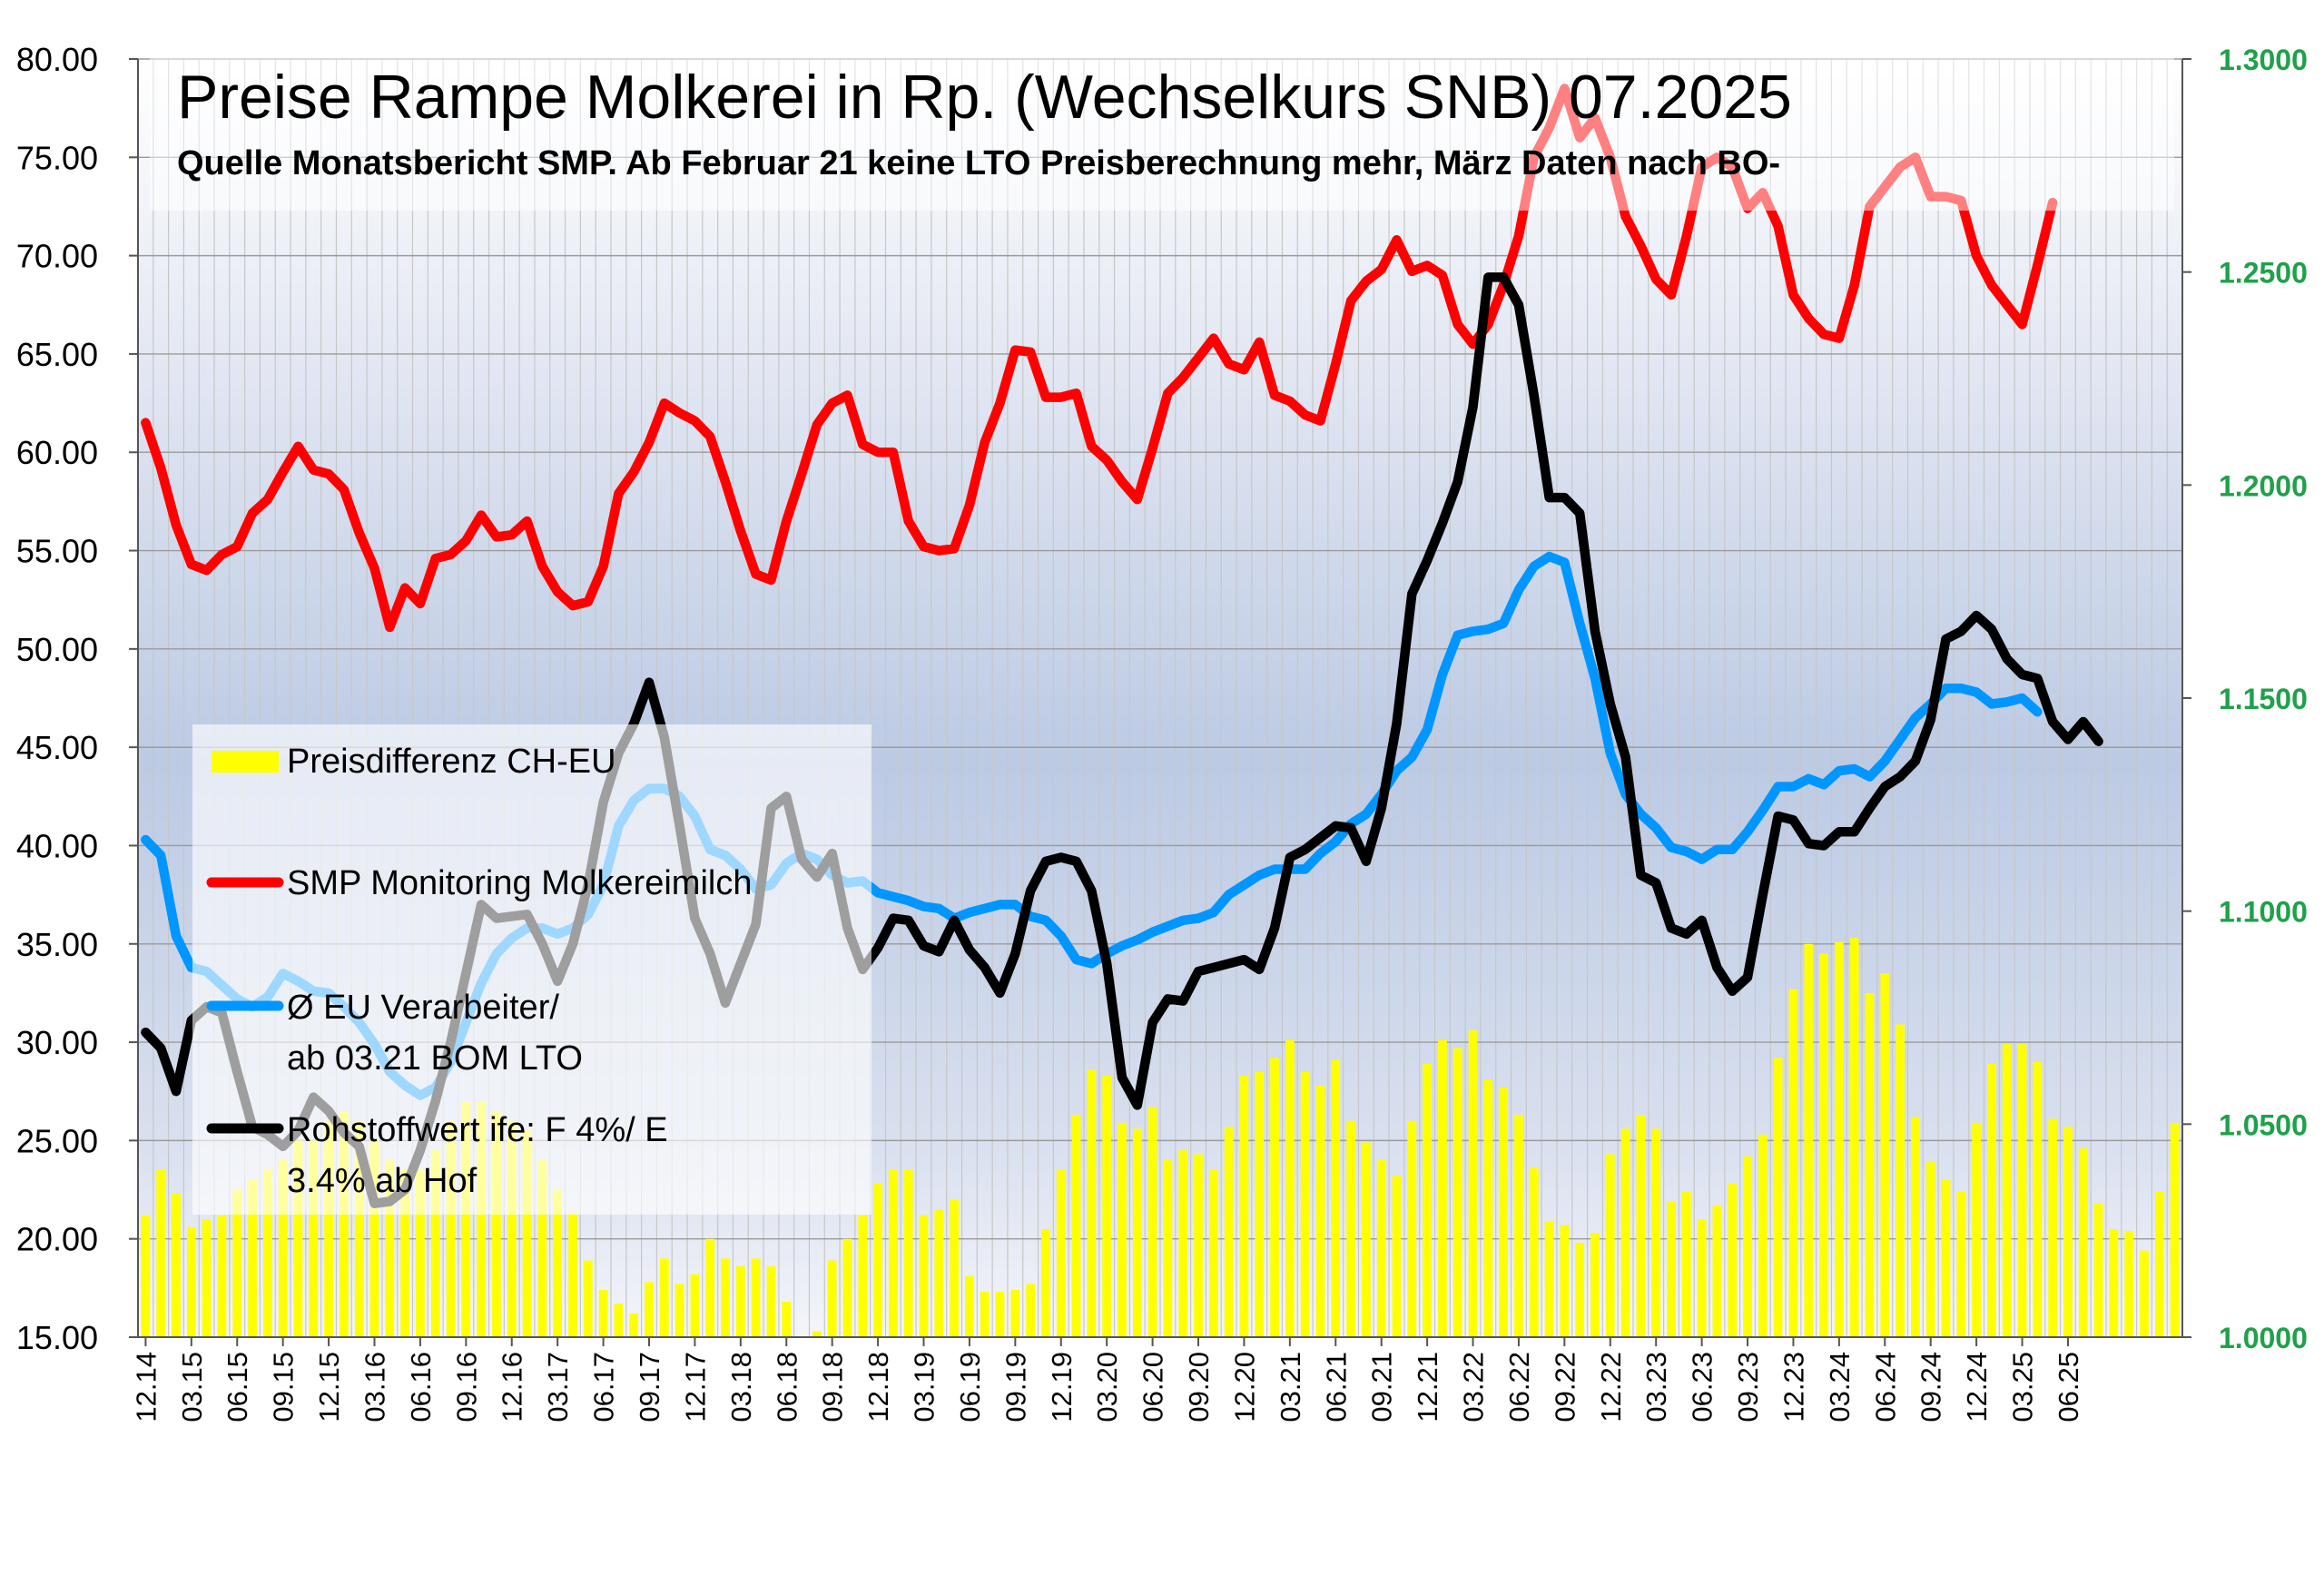 The height and width of the screenshot is (1585, 2324). I want to click on legend-label-rohstoffwert: Rohstoffwert ife: F 4%/ E 3.4% ab Hof, so click(477, 1155).